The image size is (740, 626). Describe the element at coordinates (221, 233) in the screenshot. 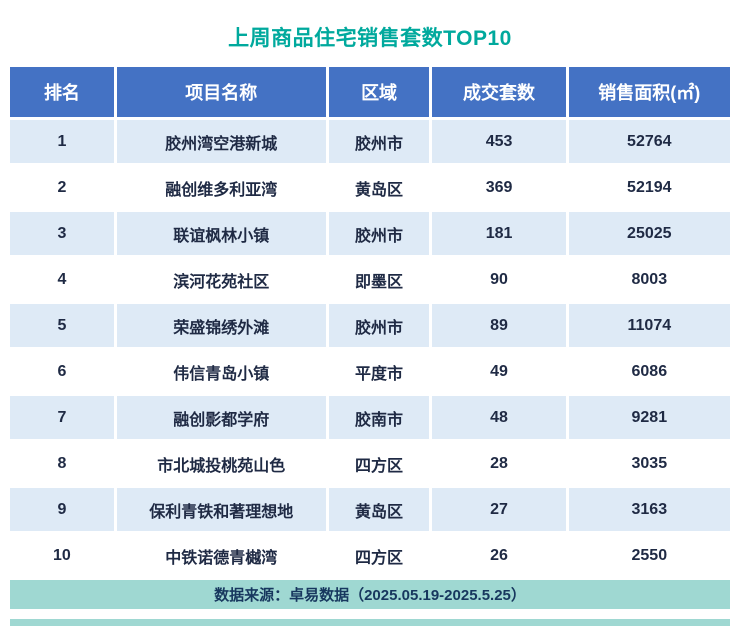

I see `project-name-cell: 联谊枫林小镇` at that location.